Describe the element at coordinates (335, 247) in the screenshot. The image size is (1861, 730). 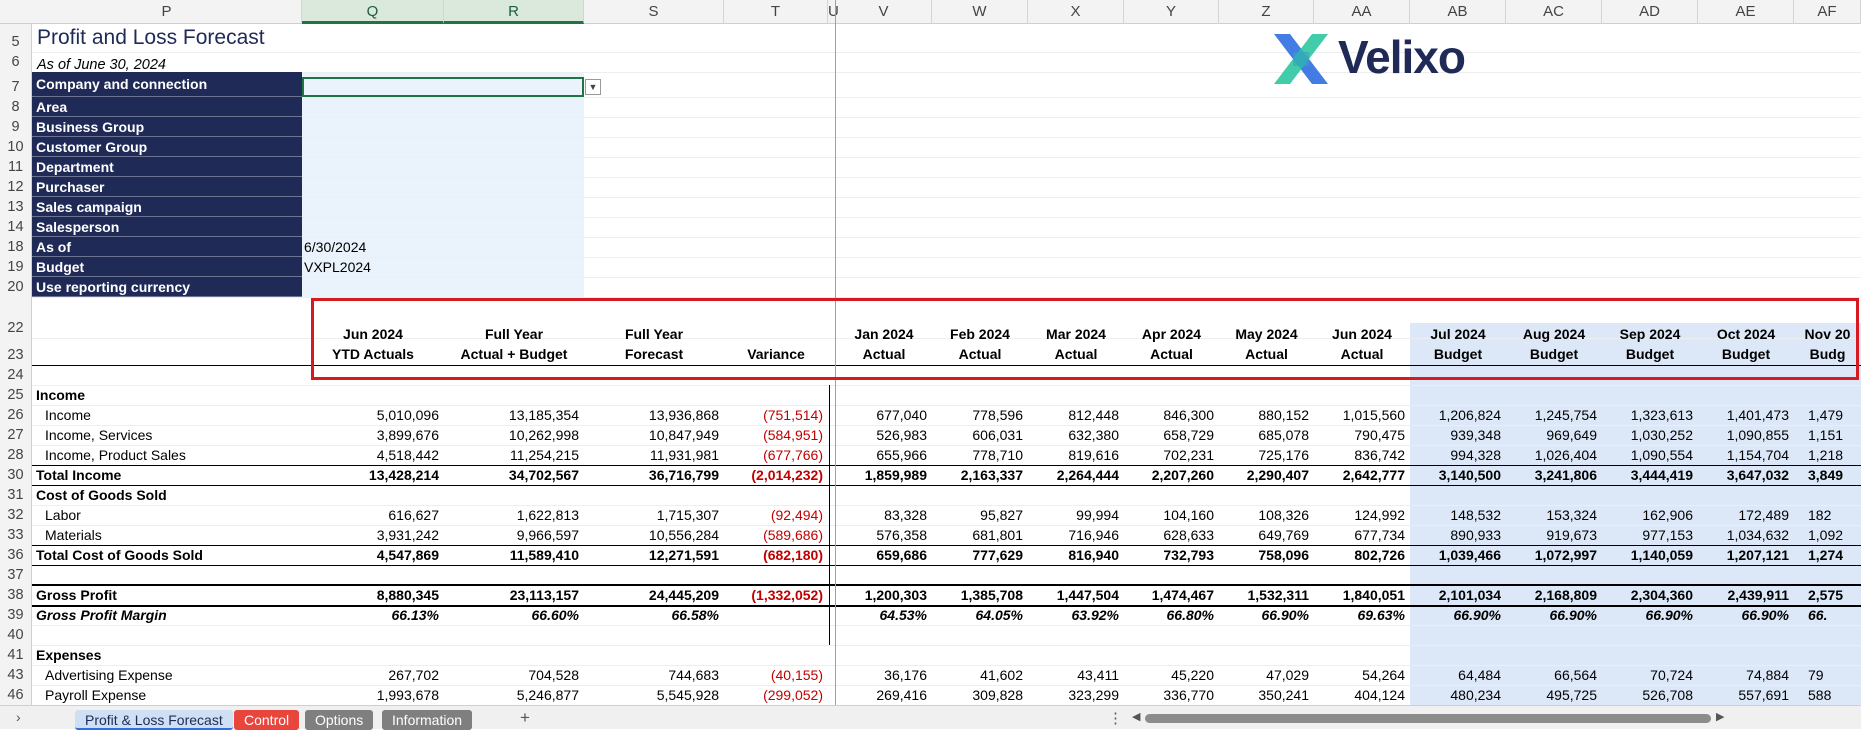
I see `param-value: 6/30/2024` at that location.